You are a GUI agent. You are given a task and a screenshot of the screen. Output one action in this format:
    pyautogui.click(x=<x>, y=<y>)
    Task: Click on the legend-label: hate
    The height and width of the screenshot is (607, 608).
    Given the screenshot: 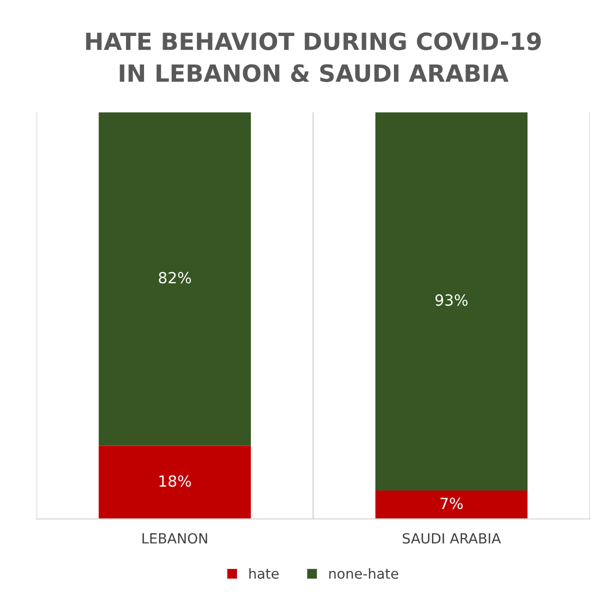 What is the action you would take?
    pyautogui.click(x=264, y=573)
    